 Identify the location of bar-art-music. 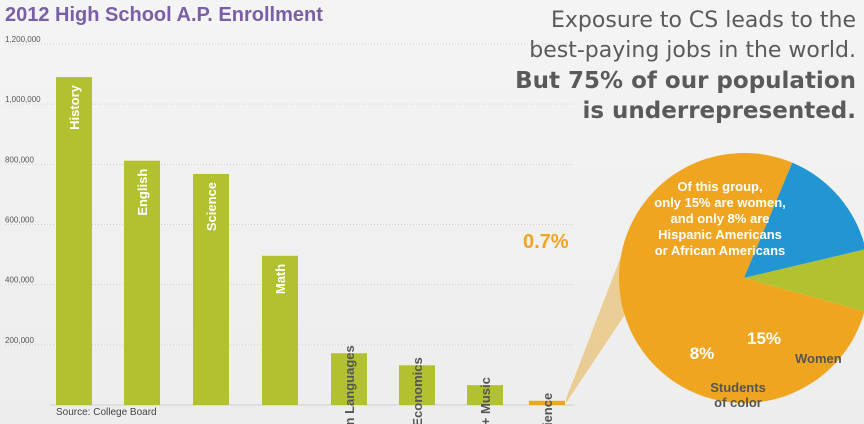
(485, 395).